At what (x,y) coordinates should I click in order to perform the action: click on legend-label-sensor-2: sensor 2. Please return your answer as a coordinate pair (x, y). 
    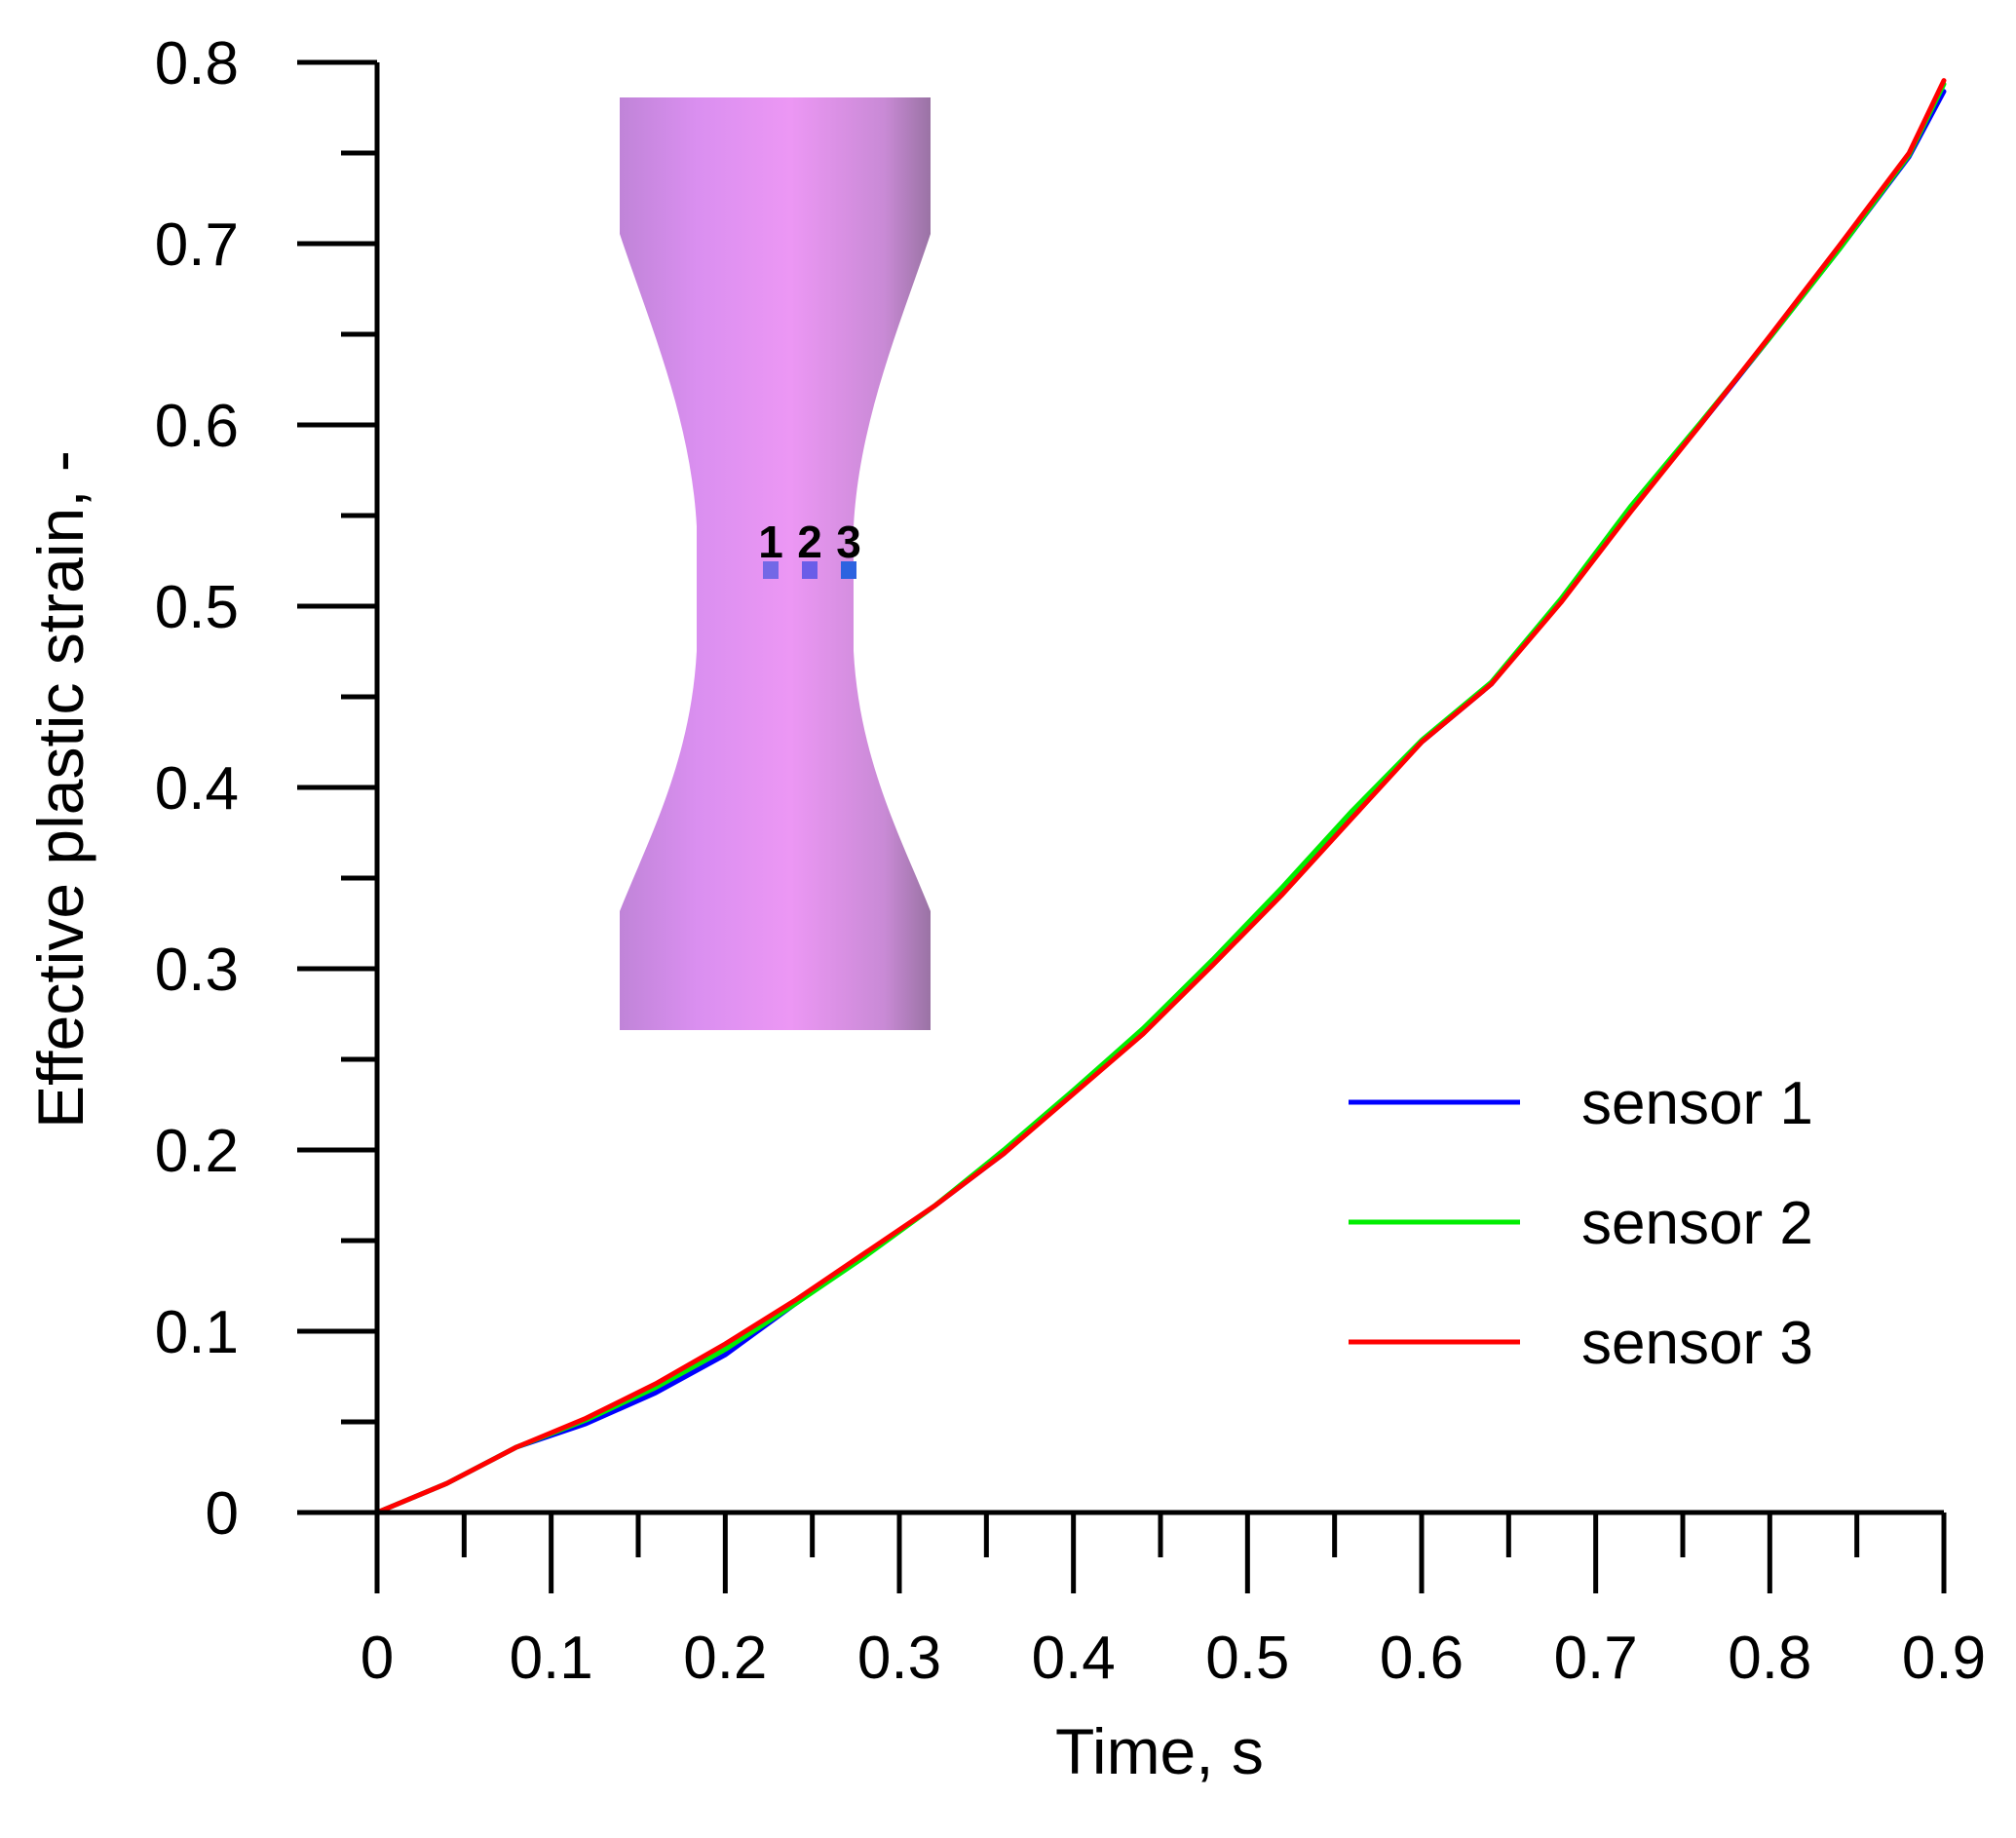
    Looking at the image, I should click on (1697, 1224).